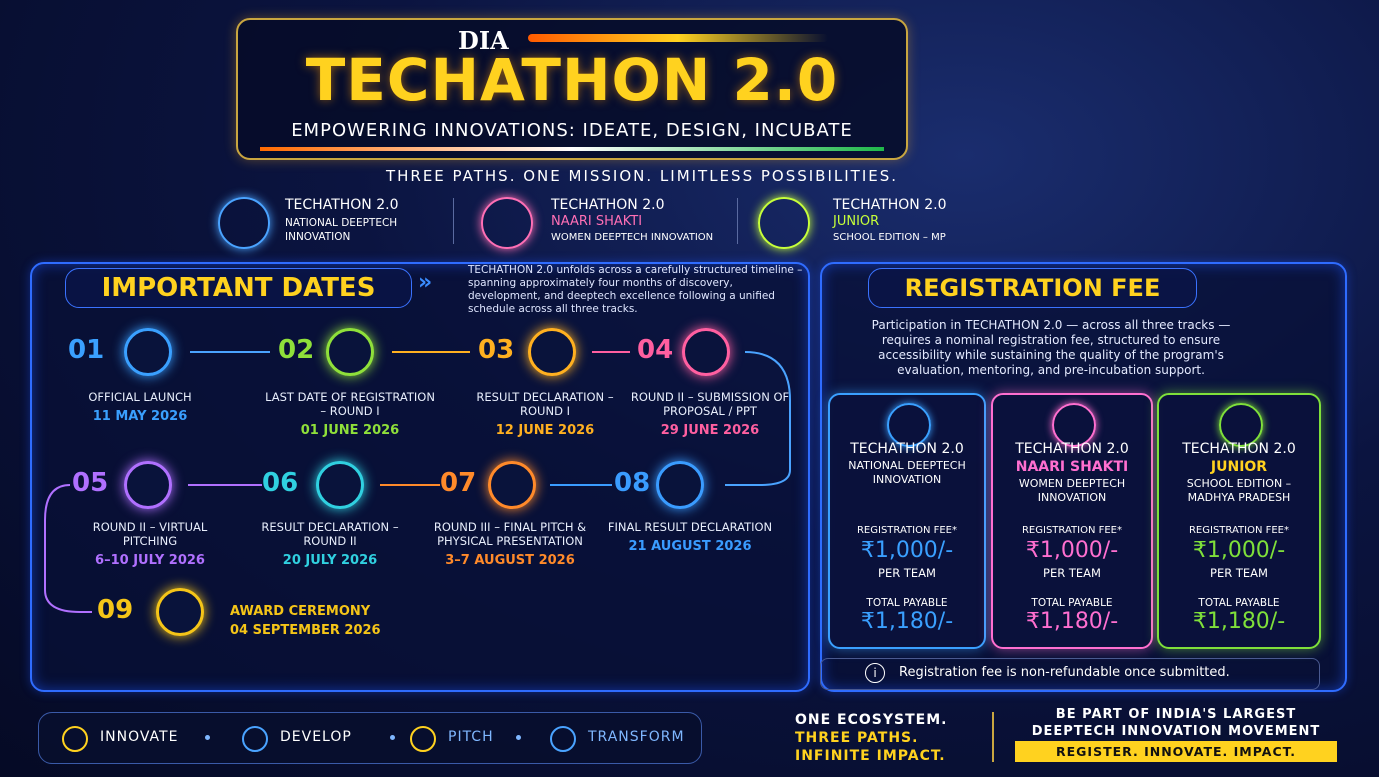 The height and width of the screenshot is (777, 1379). I want to click on date-label: FINAL RESULT DECLARATION, so click(690, 527).